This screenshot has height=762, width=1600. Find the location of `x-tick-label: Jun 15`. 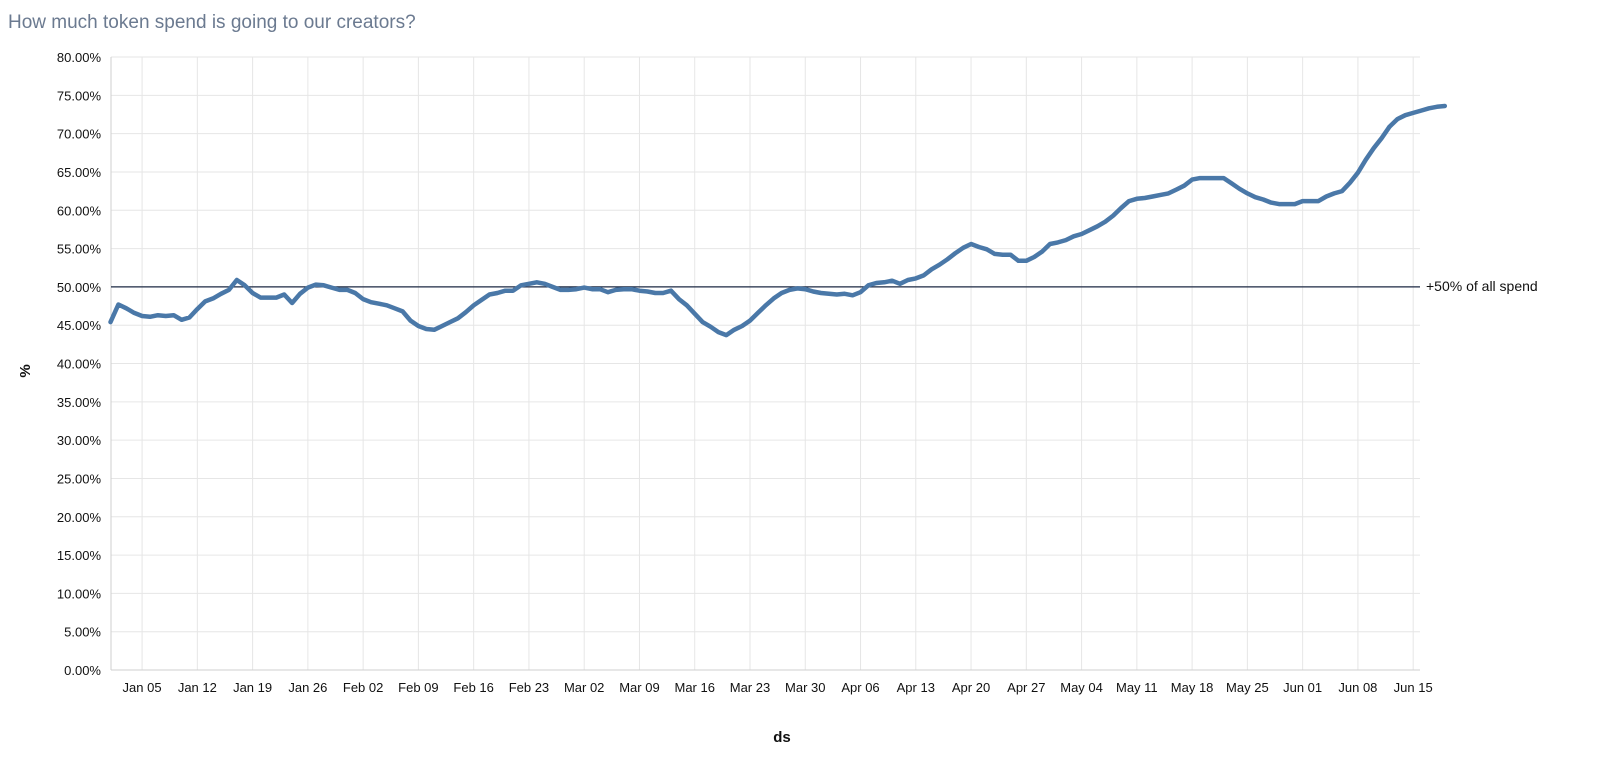

x-tick-label: Jun 15 is located at coordinates (1413, 687).